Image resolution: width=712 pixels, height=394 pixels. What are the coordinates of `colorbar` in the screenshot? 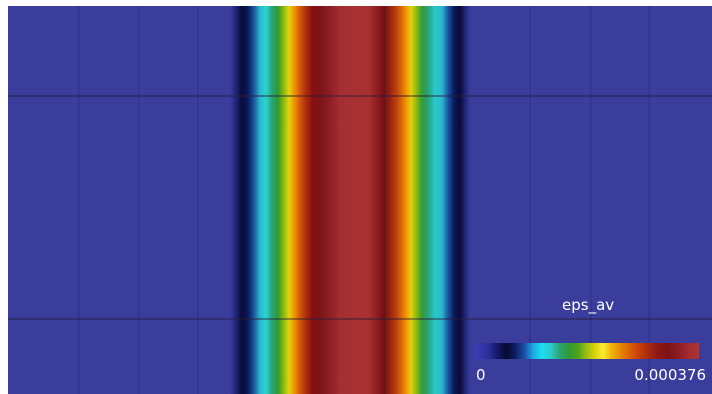 It's located at (587, 351).